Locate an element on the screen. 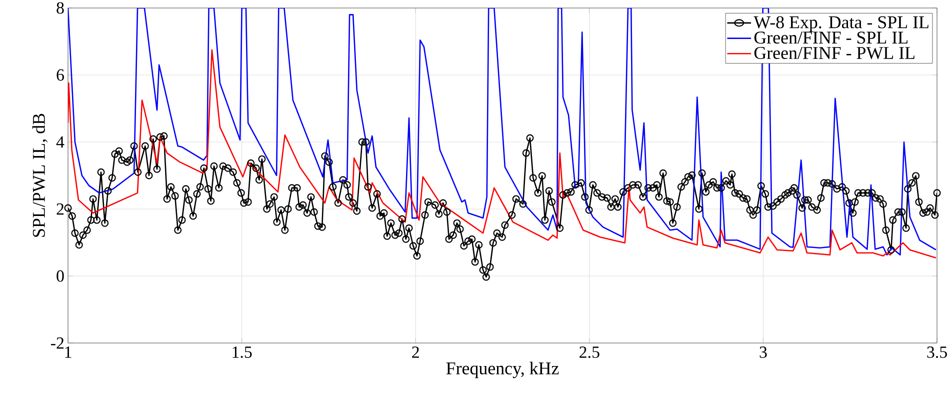  x-tick-label: 2 is located at coordinates (415, 352).